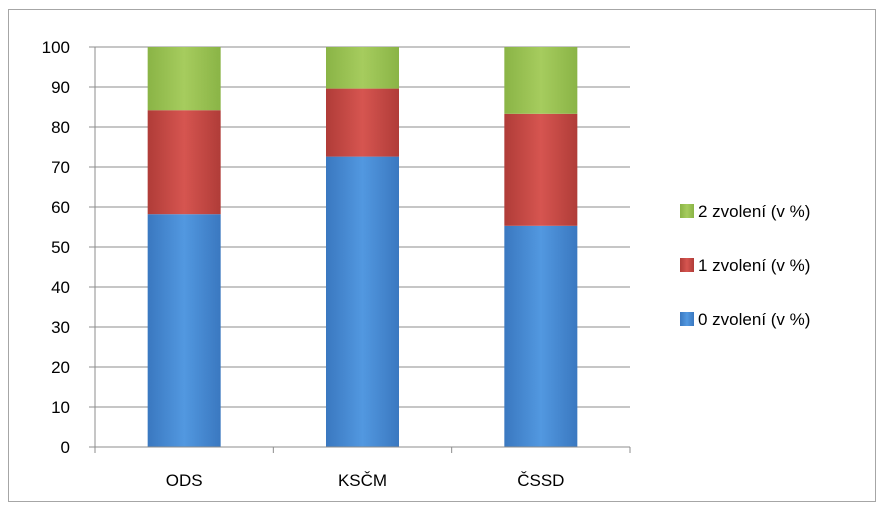 Image resolution: width=881 pixels, height=507 pixels. Describe the element at coordinates (60, 287) in the screenshot. I see `y-tick-label: 40` at that location.